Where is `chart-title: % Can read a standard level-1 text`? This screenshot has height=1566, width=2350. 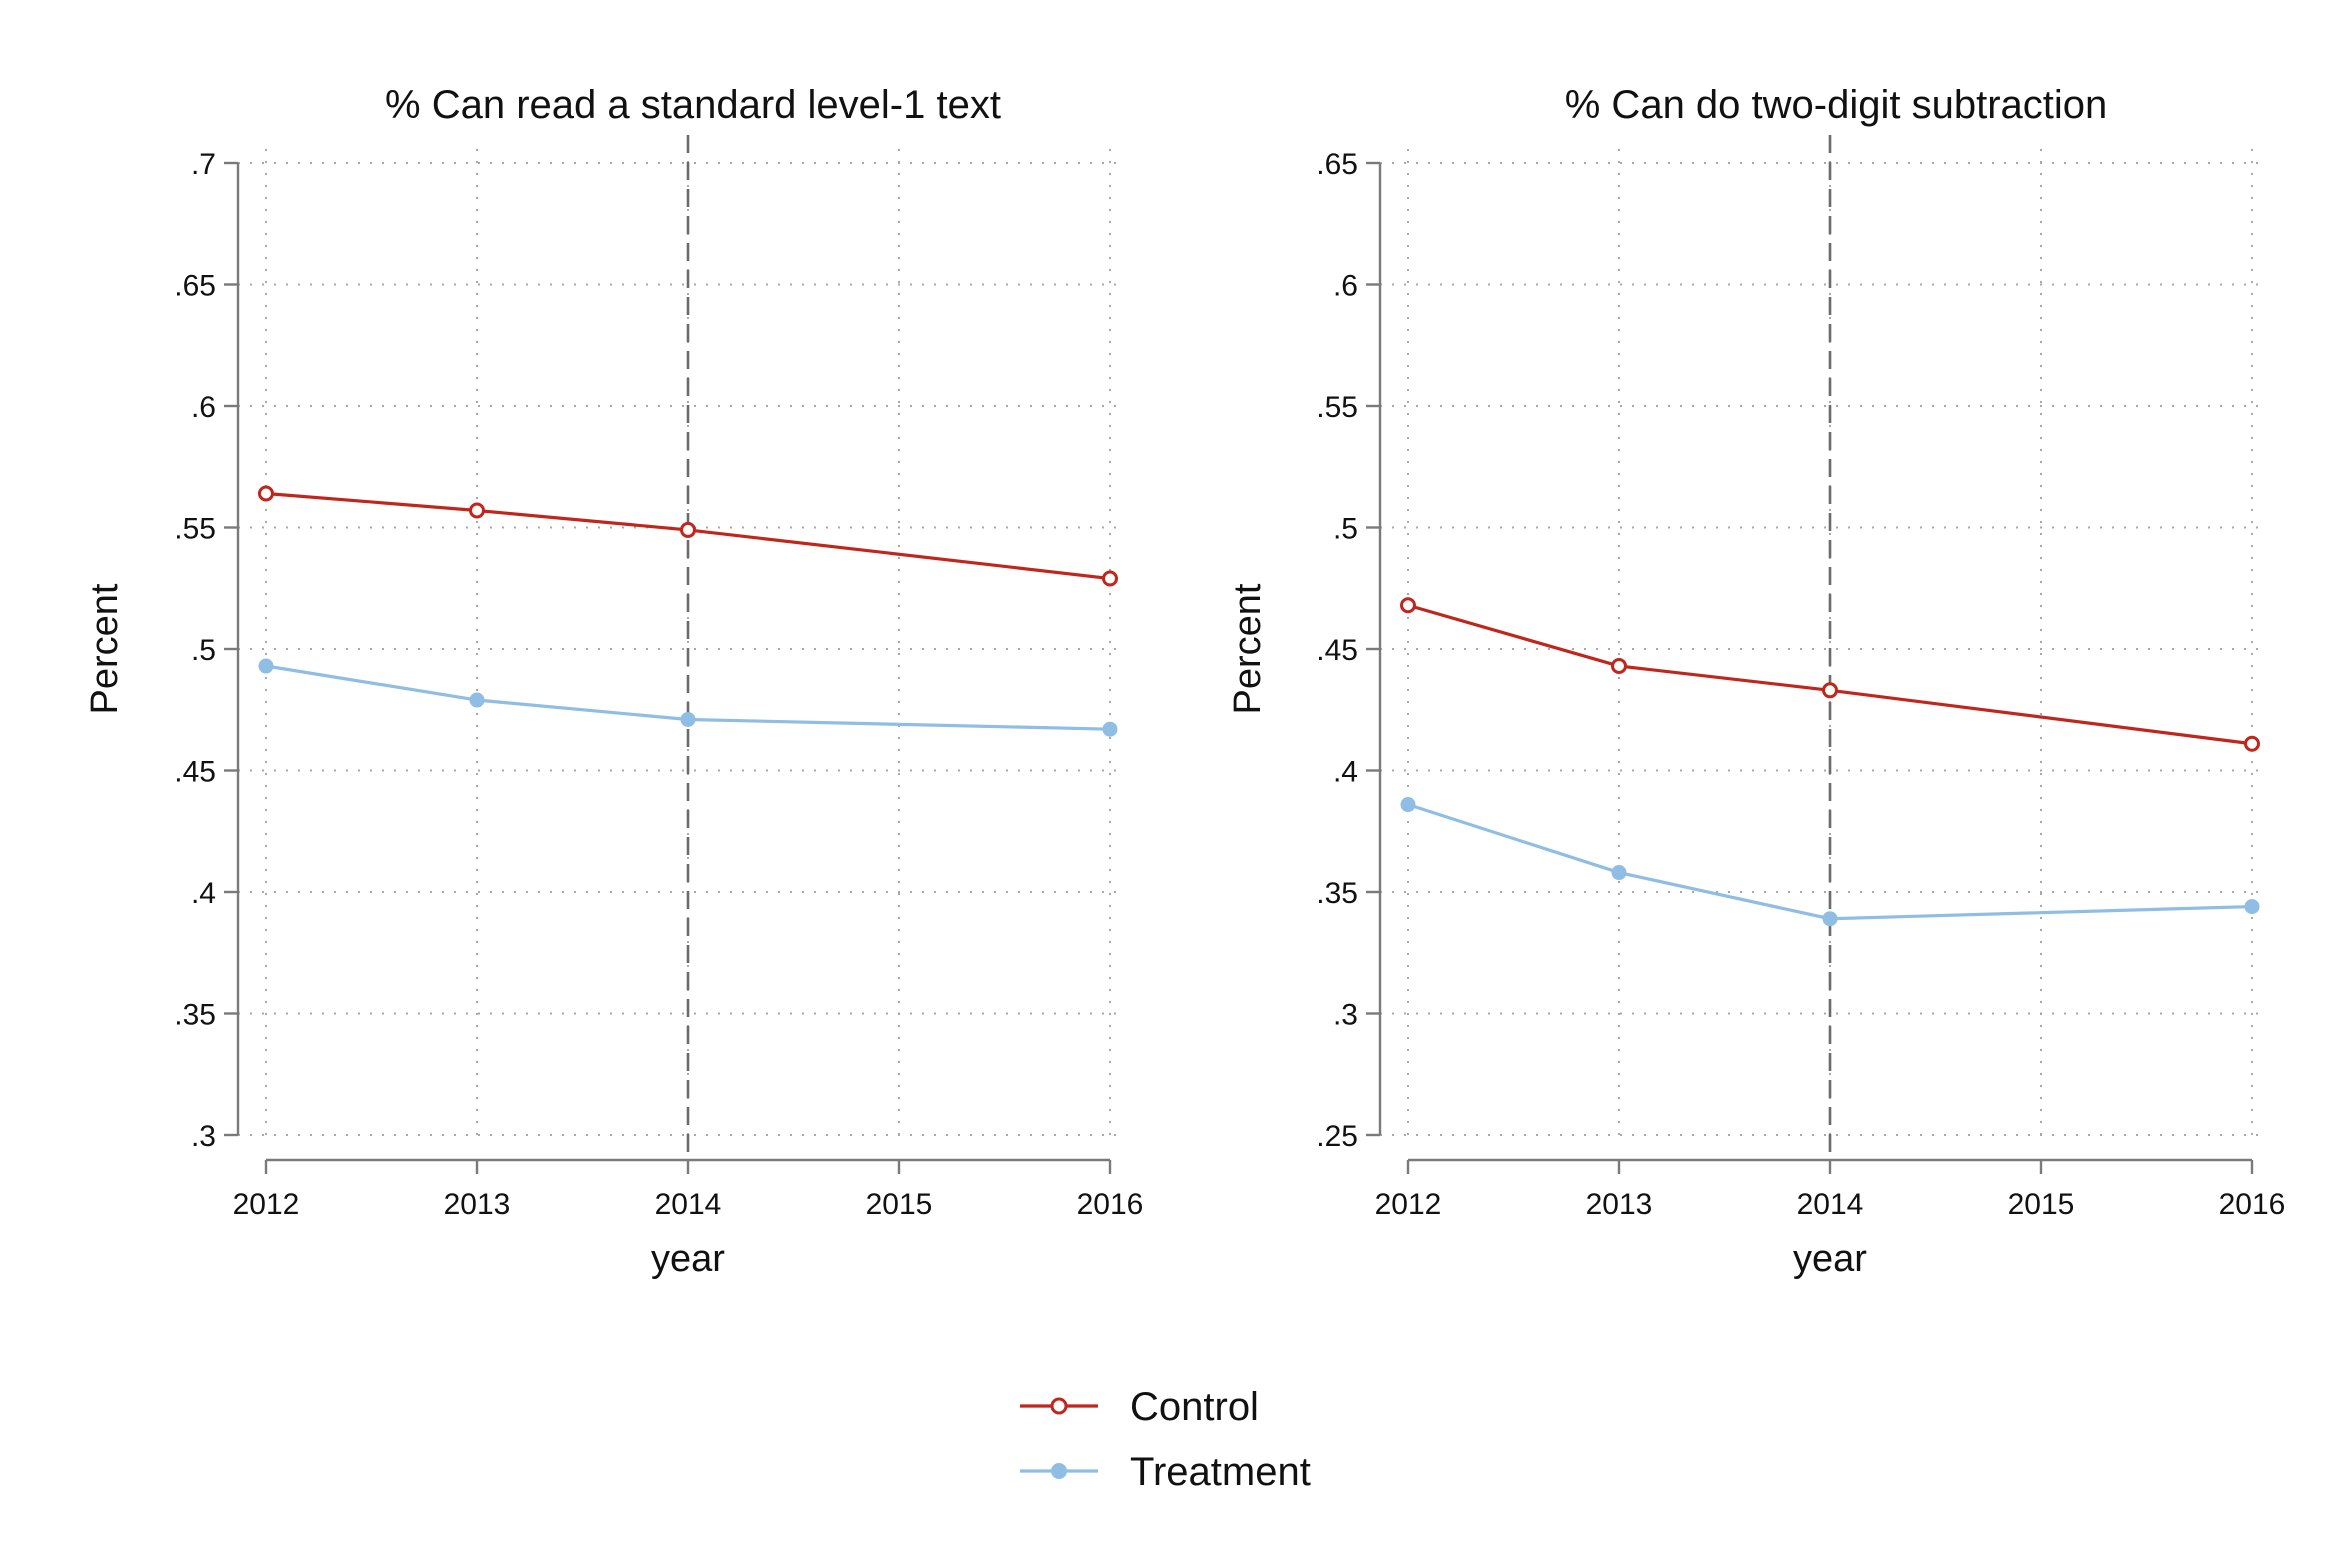 chart-title: % Can read a standard level-1 text is located at coordinates (693, 105).